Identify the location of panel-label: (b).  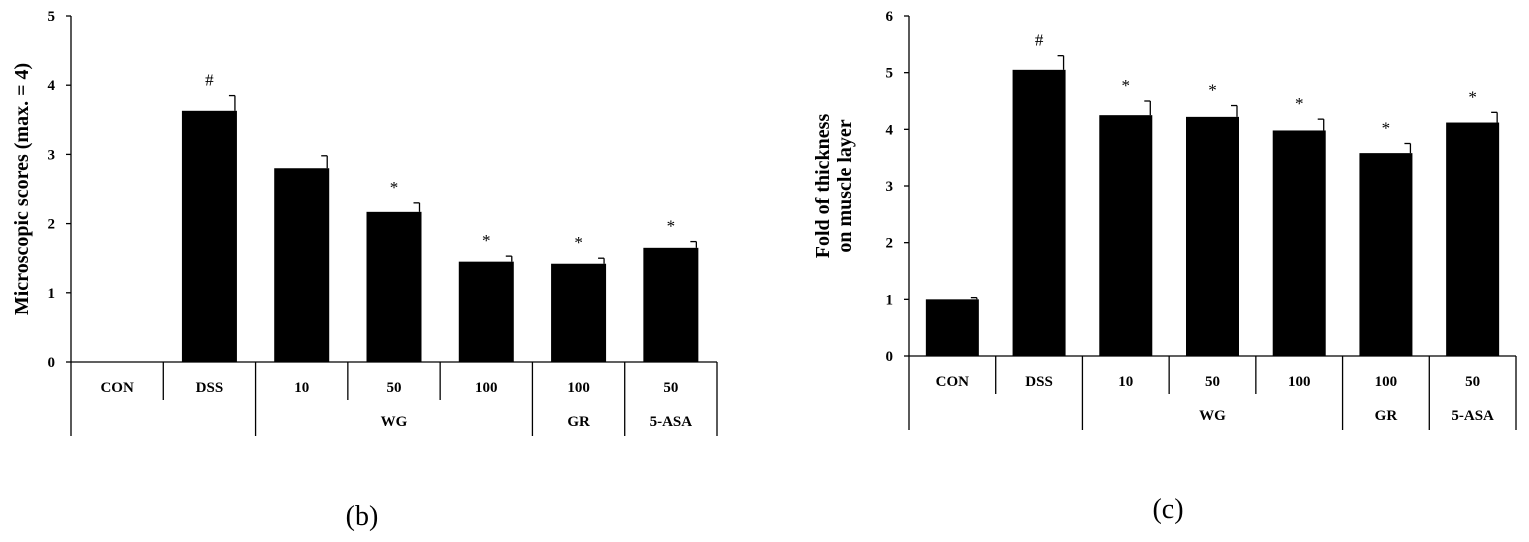
(362, 516).